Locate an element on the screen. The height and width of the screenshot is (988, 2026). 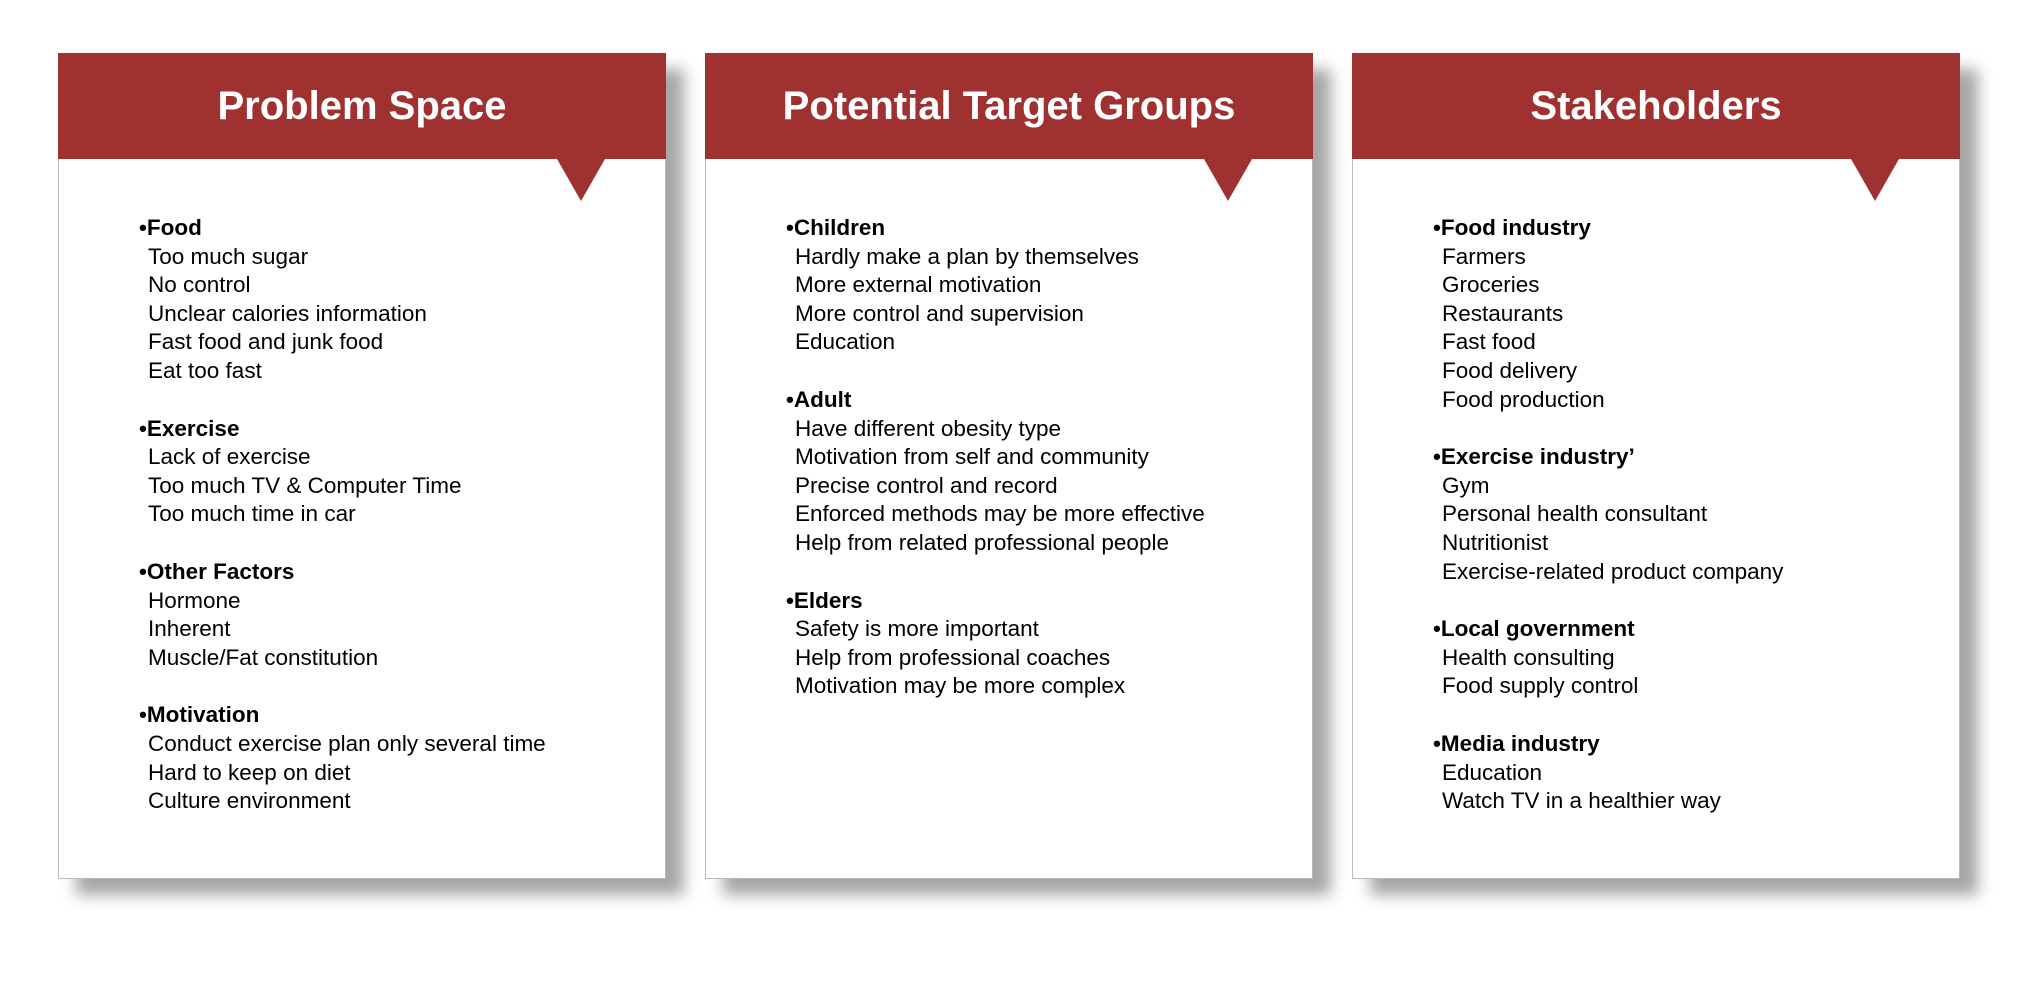
group-items: Education Watch TV in a healthier way is located at coordinates (1691, 787).